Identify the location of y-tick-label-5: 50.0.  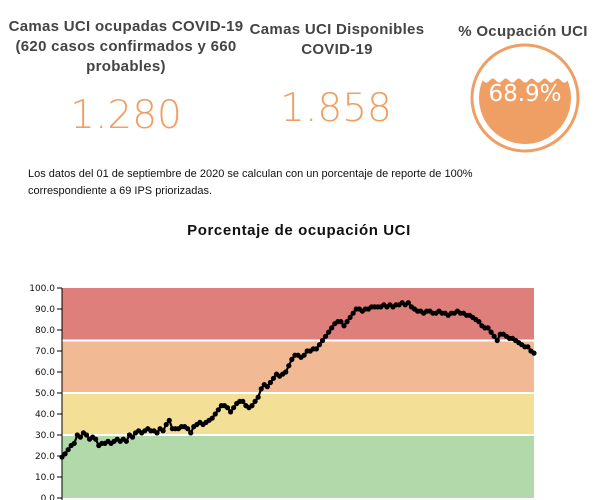
(45, 394).